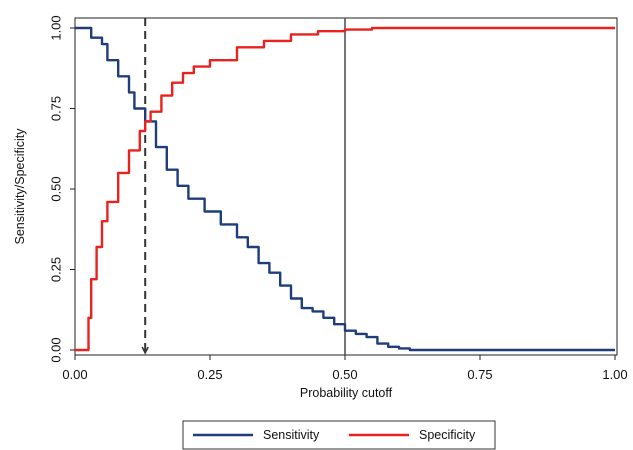 Image resolution: width=633 pixels, height=450 pixels. Describe the element at coordinates (346, 393) in the screenshot. I see `x-axis-title: Probability cutoff` at that location.